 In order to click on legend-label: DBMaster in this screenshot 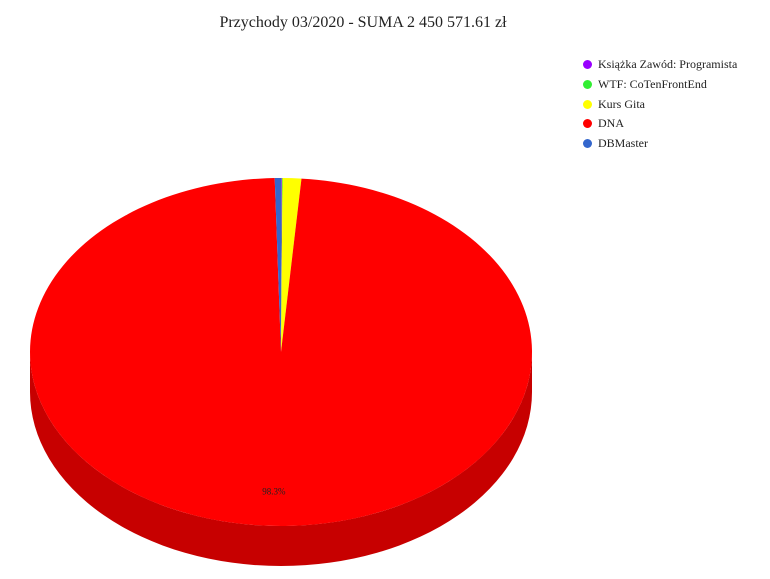, I will do `click(623, 143)`.